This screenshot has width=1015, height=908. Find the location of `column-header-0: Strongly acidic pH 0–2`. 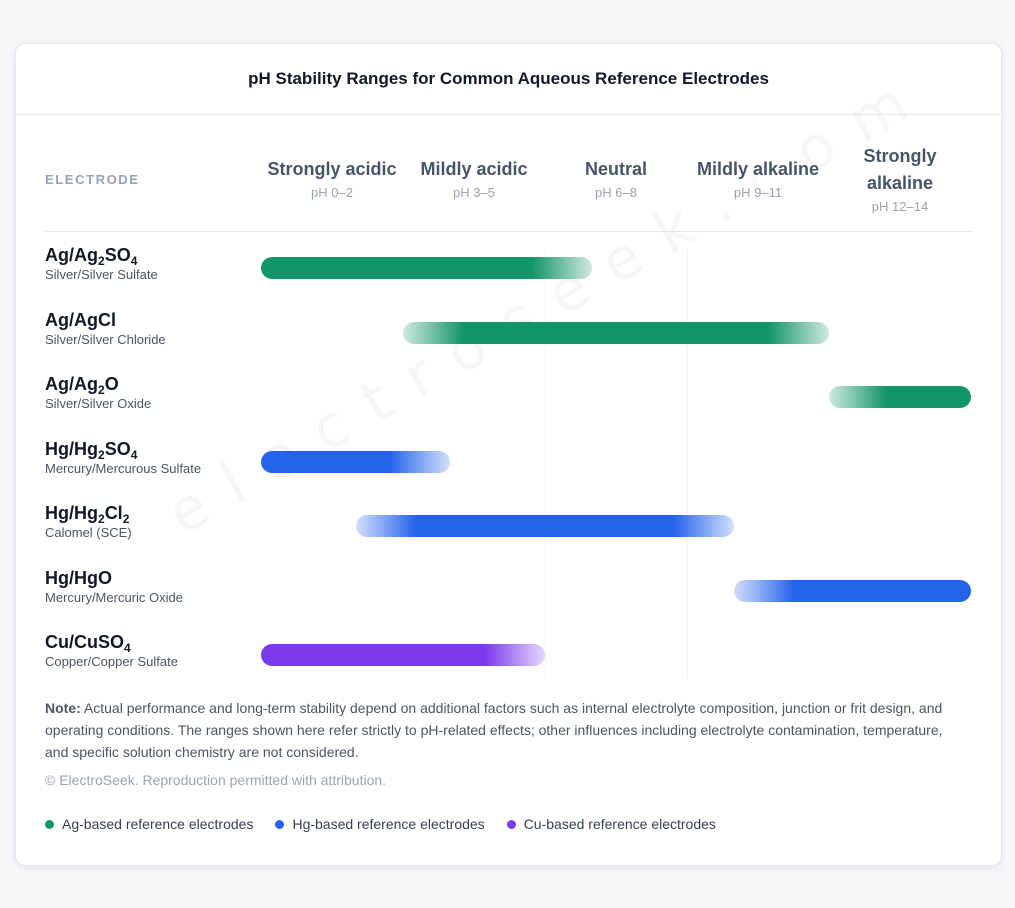

column-header-0: Strongly acidic pH 0–2 is located at coordinates (332, 178).